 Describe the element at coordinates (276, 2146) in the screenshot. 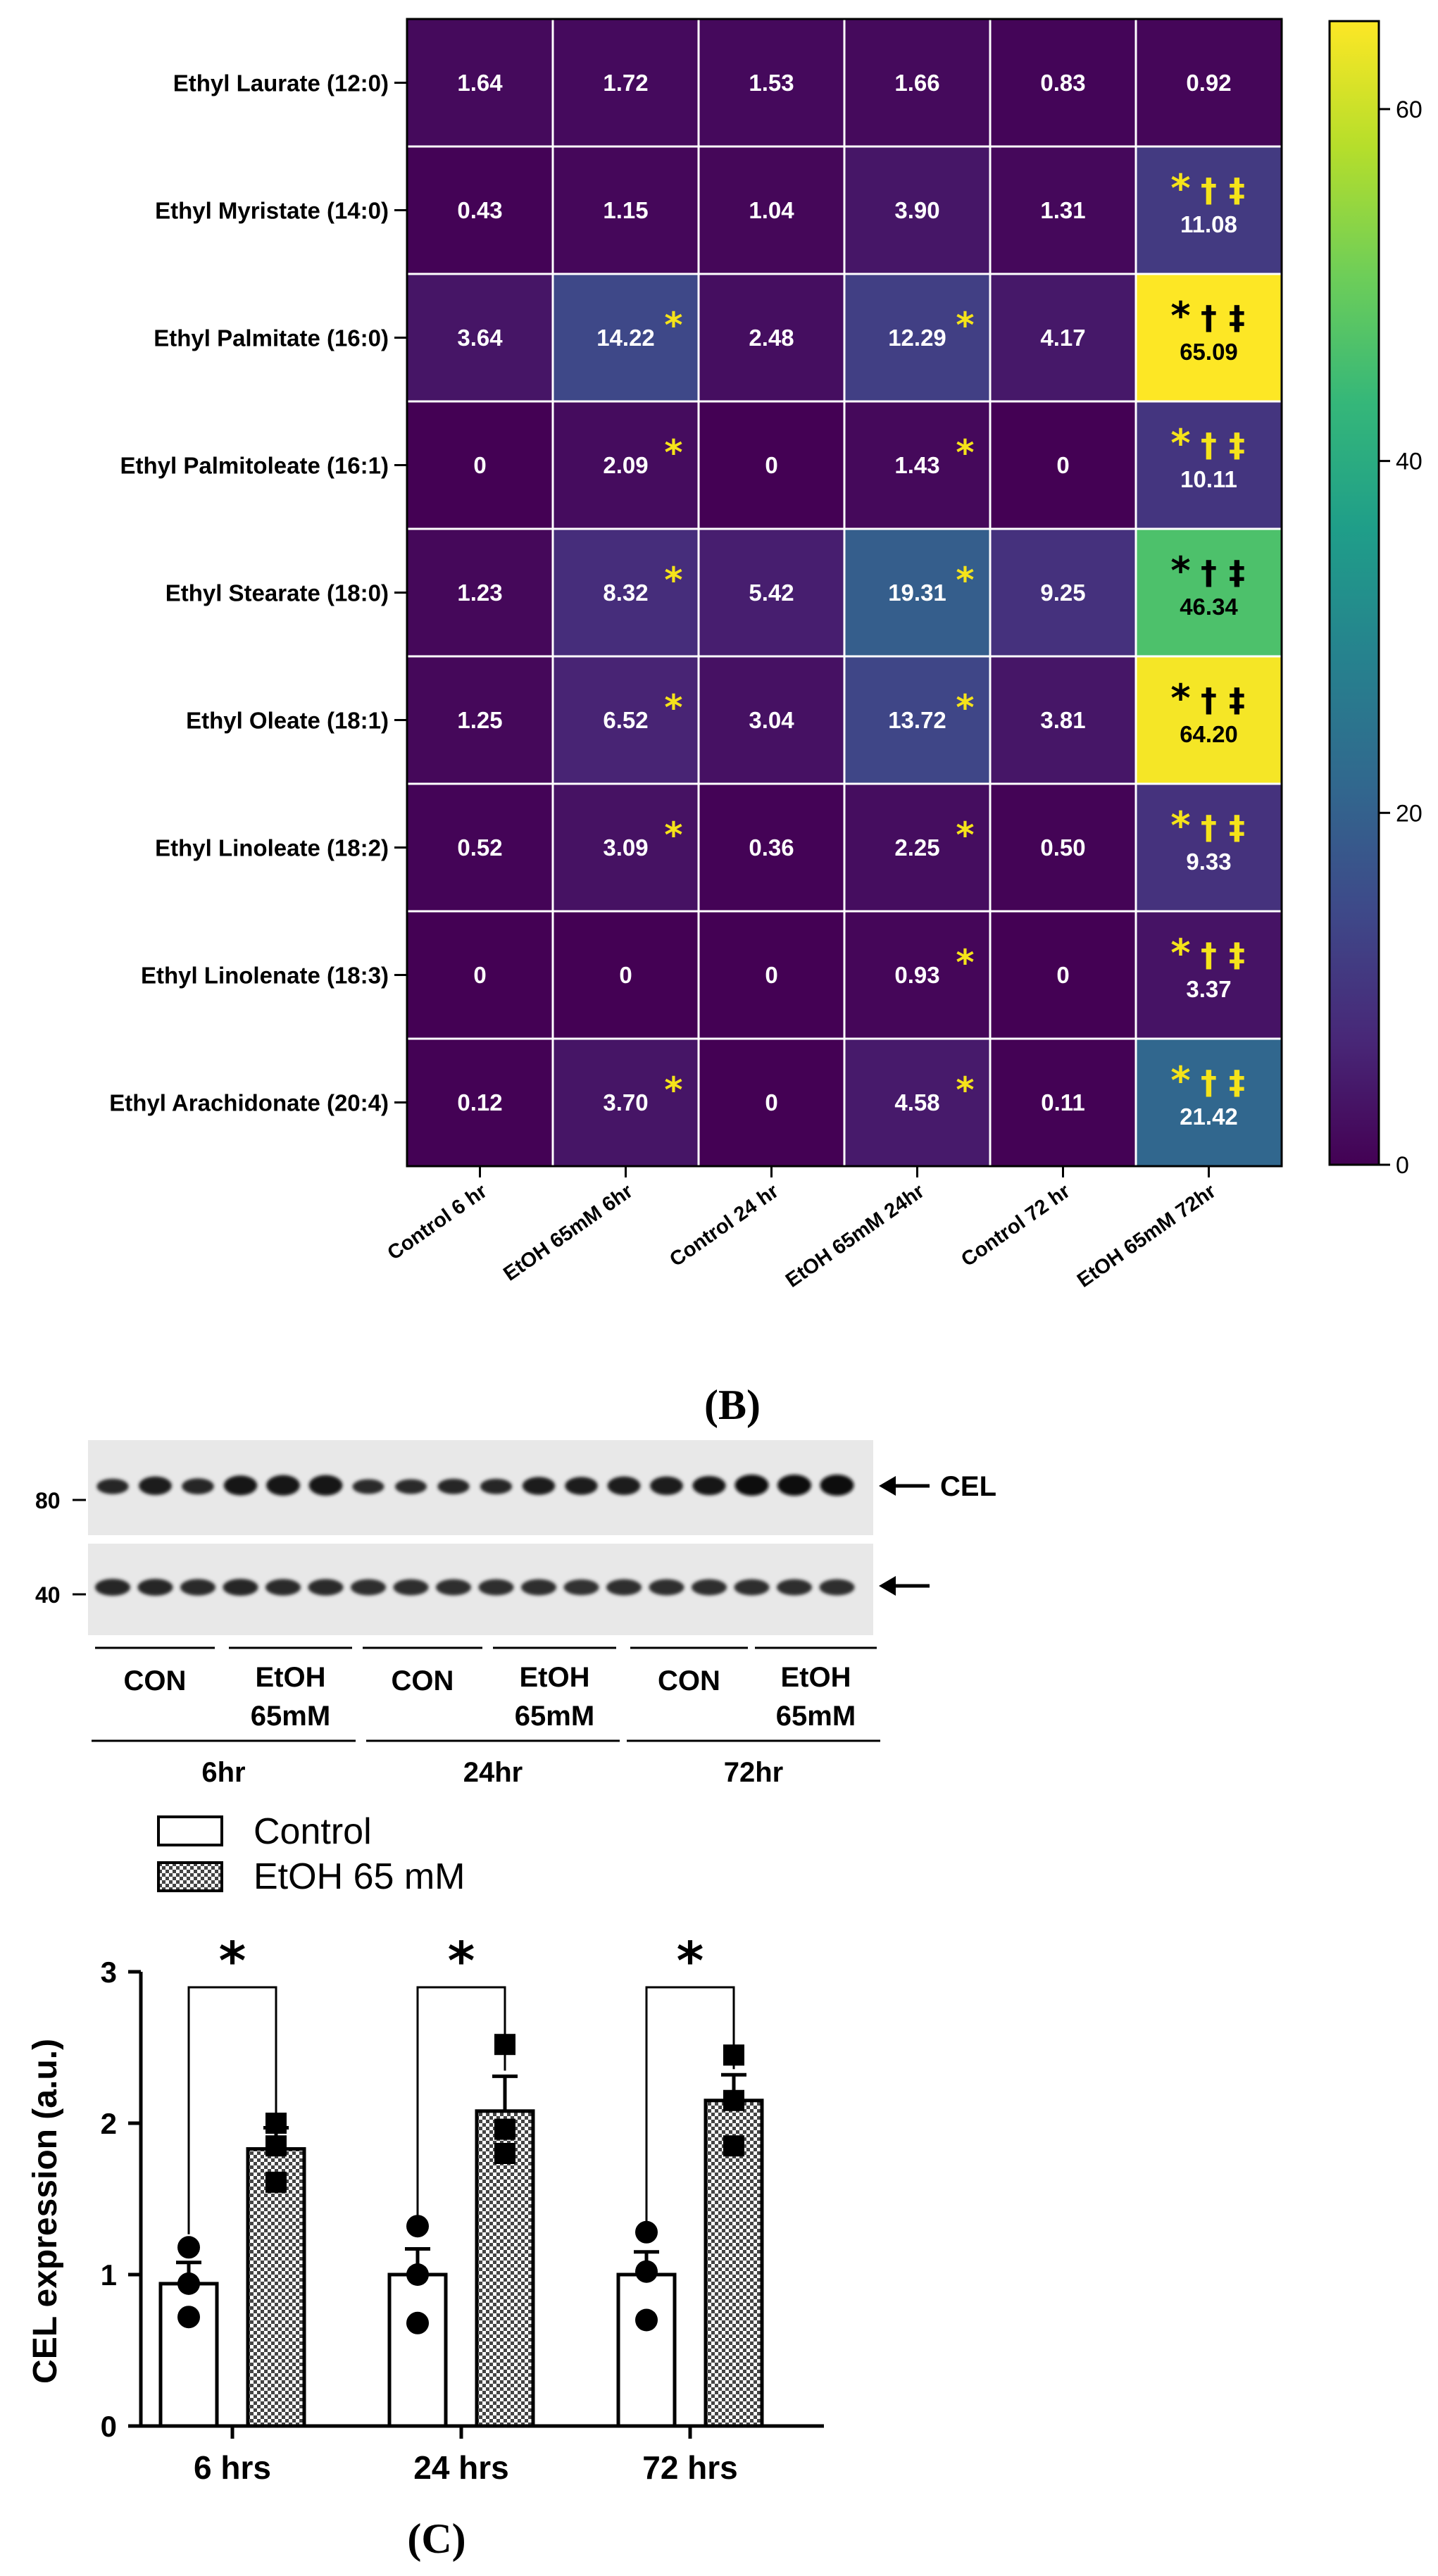

I see `etoh-data-point` at that location.